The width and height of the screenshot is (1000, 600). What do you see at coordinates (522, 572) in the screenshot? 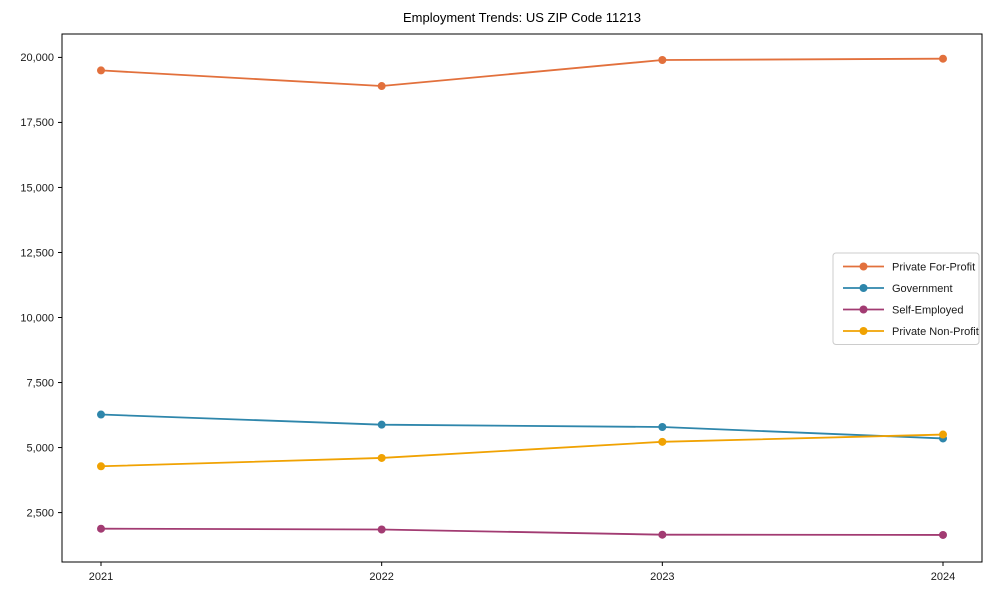
I see `x-axis: 2021 2022 2023 2024` at bounding box center [522, 572].